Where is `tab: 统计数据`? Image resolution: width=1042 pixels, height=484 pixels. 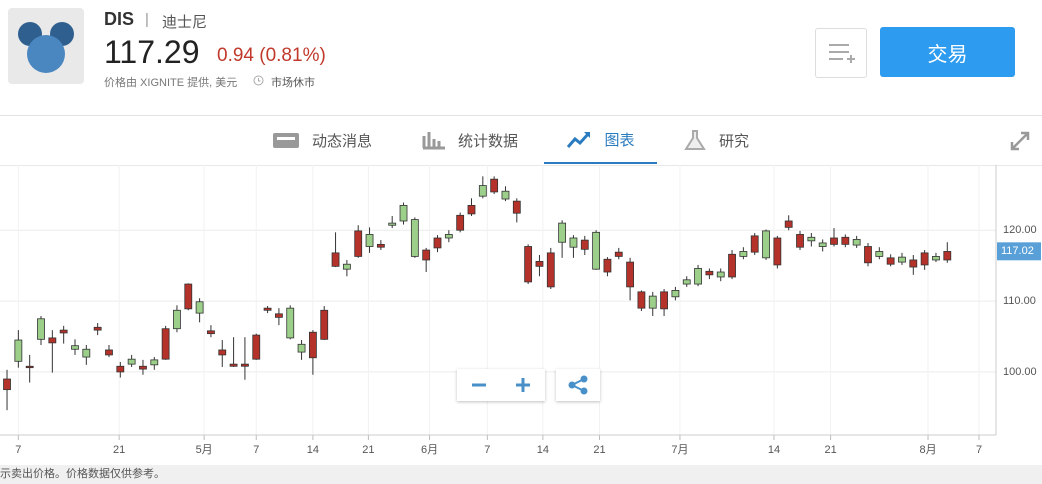
tab: 统计数据 is located at coordinates (470, 140).